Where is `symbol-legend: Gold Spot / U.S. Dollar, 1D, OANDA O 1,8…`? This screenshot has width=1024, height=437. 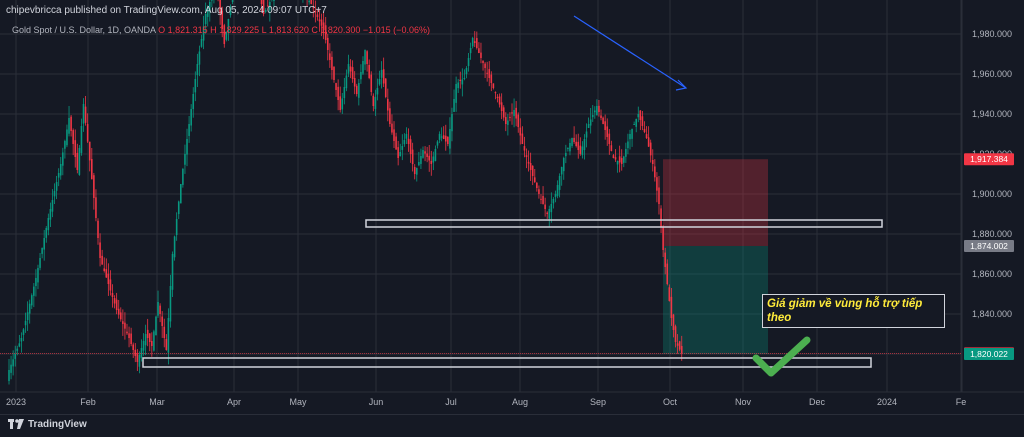 symbol-legend: Gold Spot / U.S. Dollar, 1D, OANDA O 1,8… is located at coordinates (221, 30).